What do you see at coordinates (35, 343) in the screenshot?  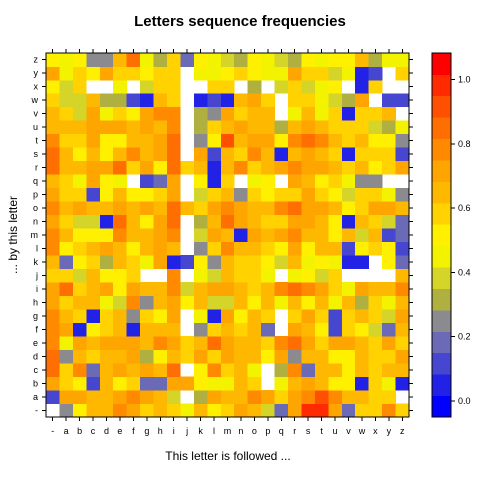 I see `y-tick-label: e` at bounding box center [35, 343].